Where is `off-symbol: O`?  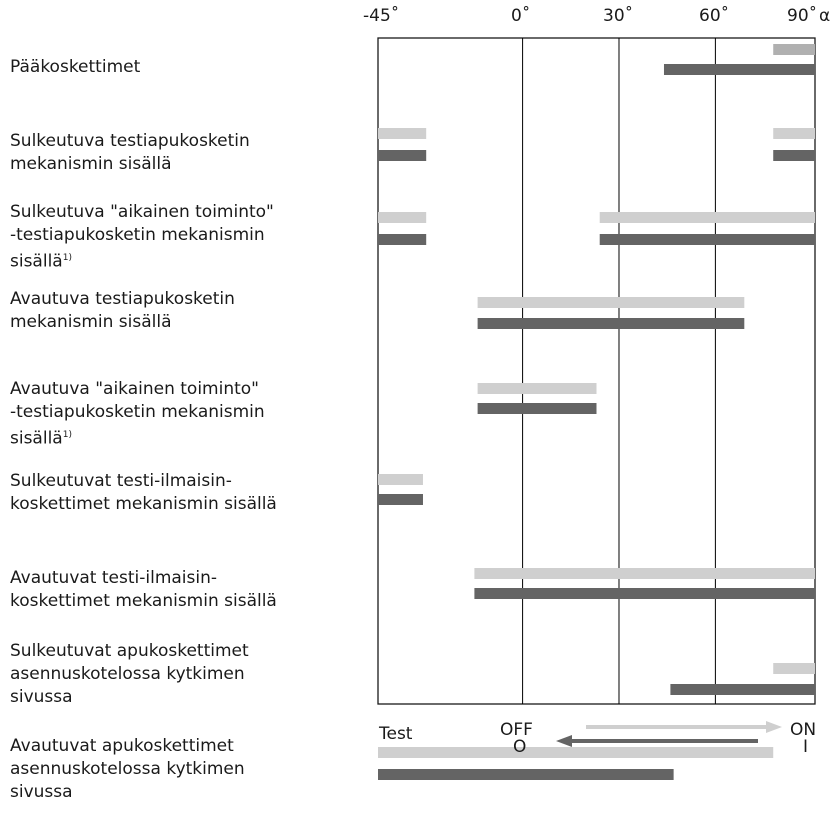 off-symbol: O is located at coordinates (520, 747).